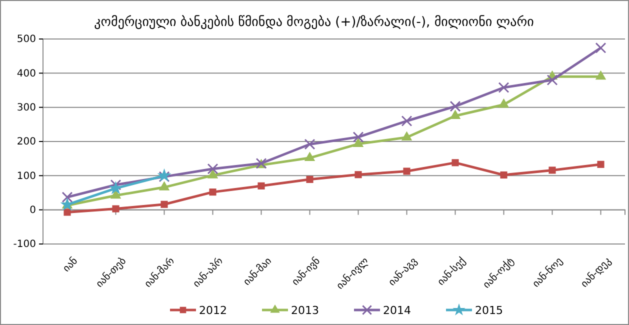  What do you see at coordinates (397, 310) in the screenshot?
I see `legend-label: 2014` at bounding box center [397, 310].